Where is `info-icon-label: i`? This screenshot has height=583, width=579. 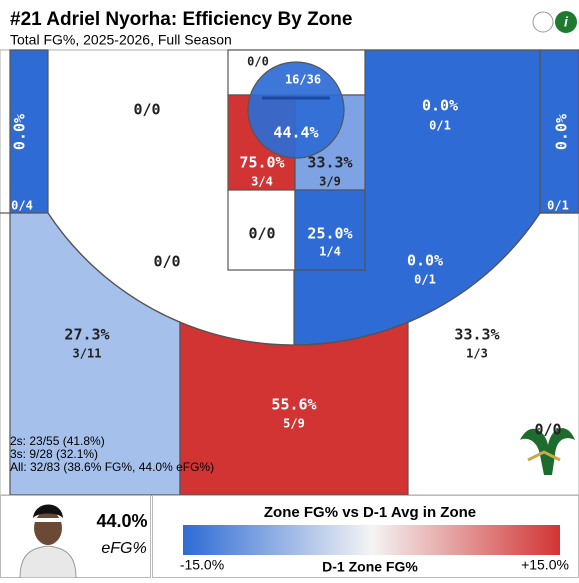
info-icon-label: i is located at coordinates (566, 22).